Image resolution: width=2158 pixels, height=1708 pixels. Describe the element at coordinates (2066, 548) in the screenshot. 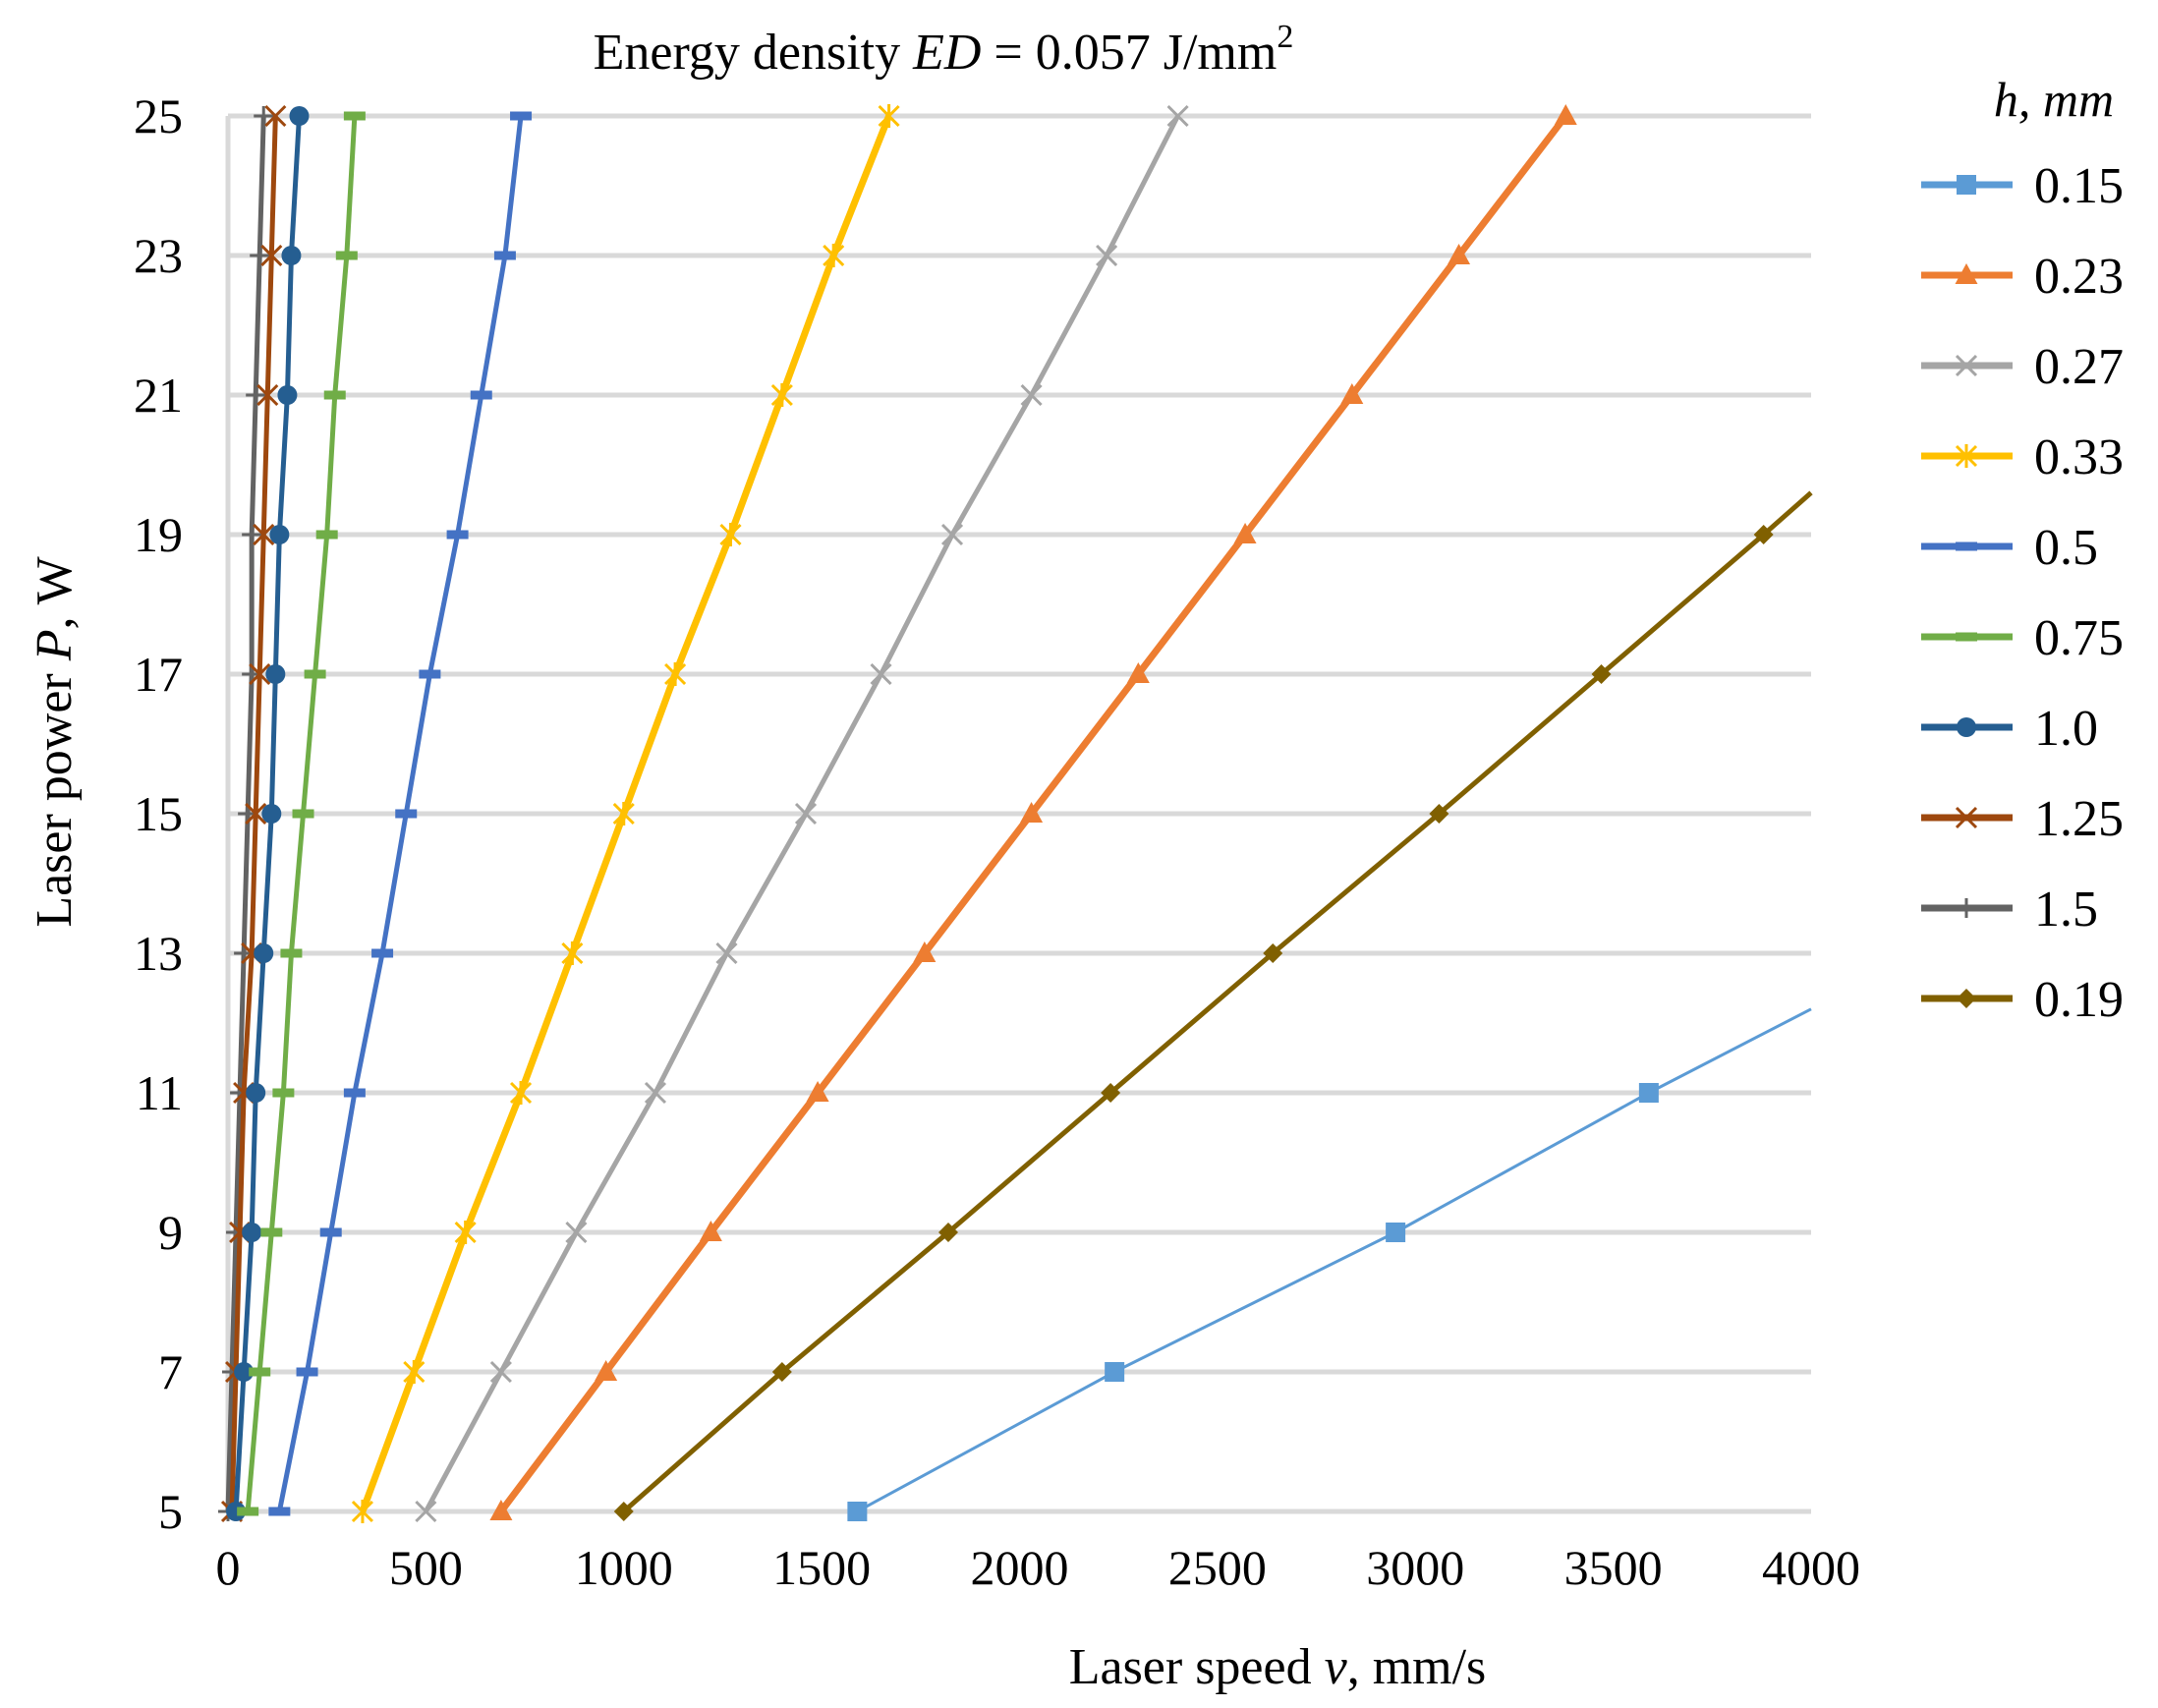

I see `legend-label-0-5: 0.5` at that location.